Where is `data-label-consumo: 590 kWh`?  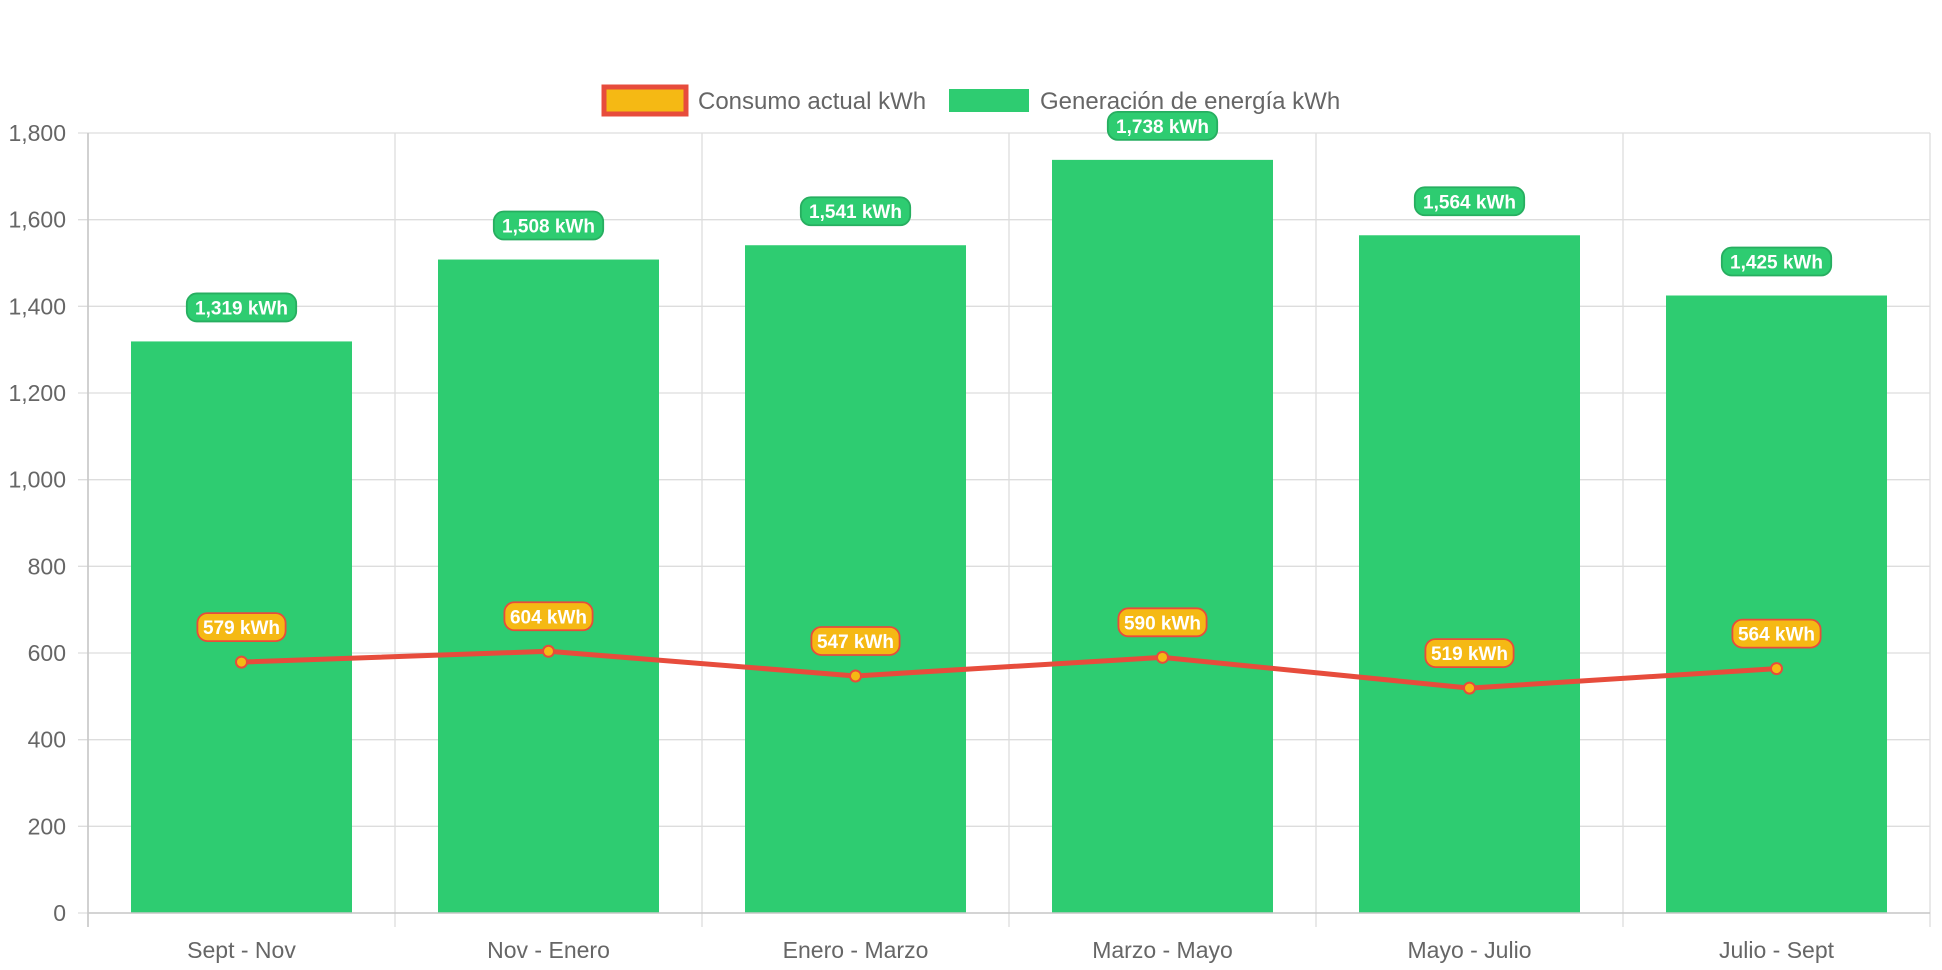
data-label-consumo: 590 kWh is located at coordinates (1162, 623).